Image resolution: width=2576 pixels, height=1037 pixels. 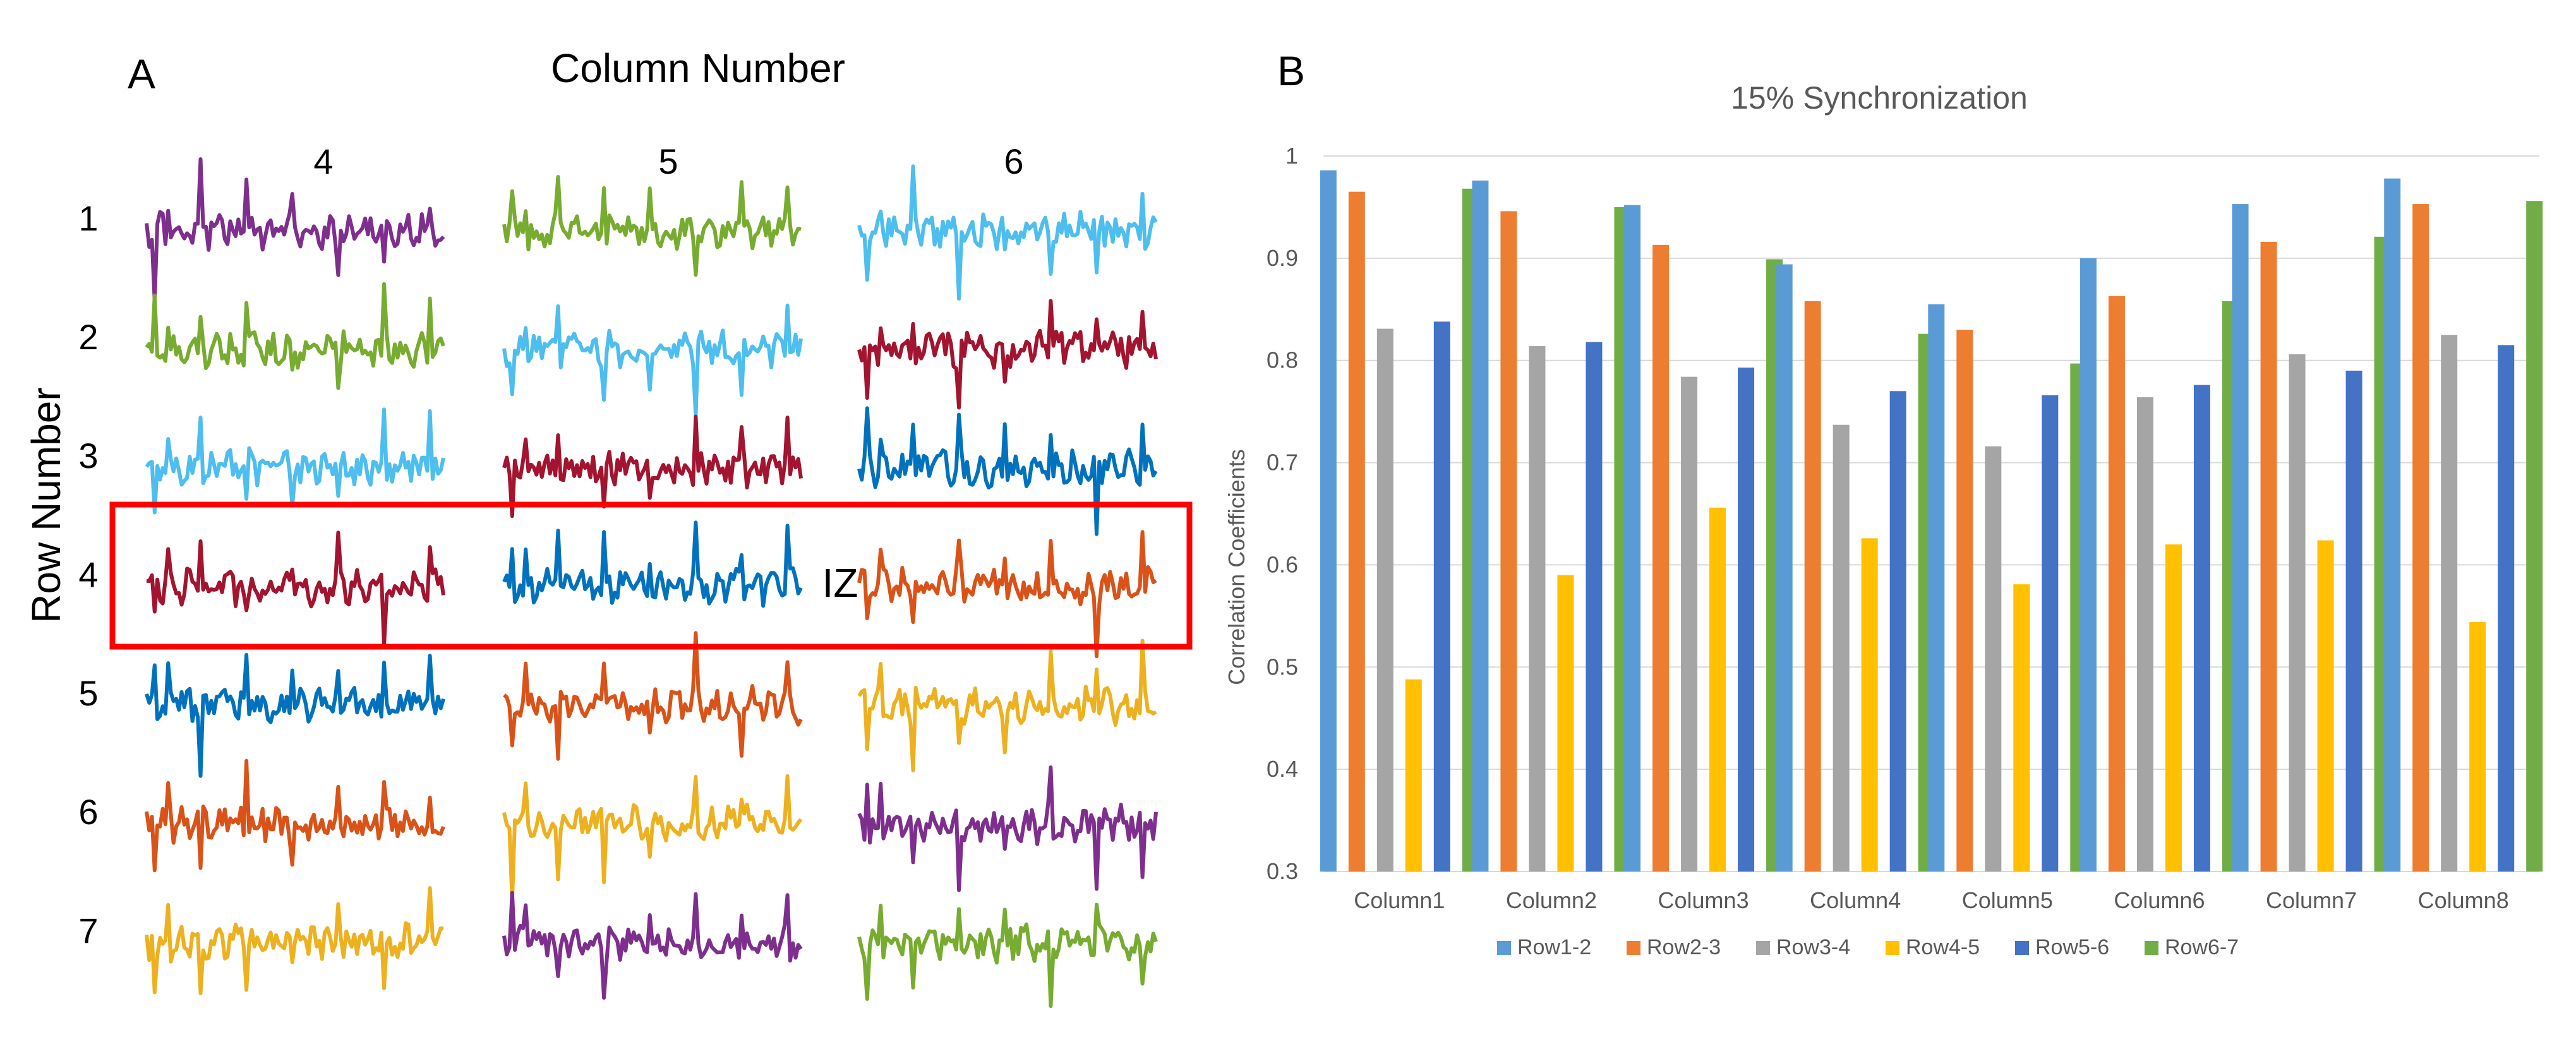 What do you see at coordinates (1007, 233) in the screenshot?
I see `emg-trace-col6-row1` at bounding box center [1007, 233].